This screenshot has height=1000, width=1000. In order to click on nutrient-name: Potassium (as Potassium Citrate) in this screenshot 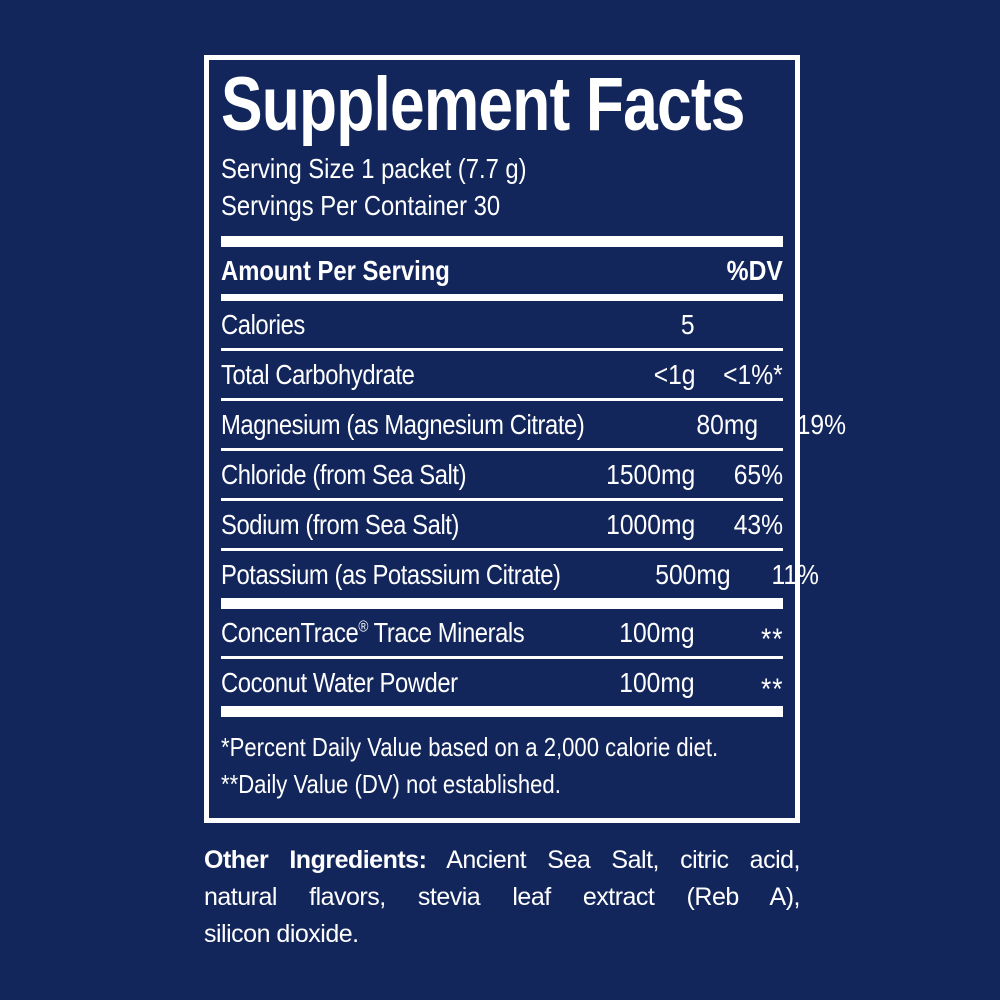, I will do `click(391, 574)`.